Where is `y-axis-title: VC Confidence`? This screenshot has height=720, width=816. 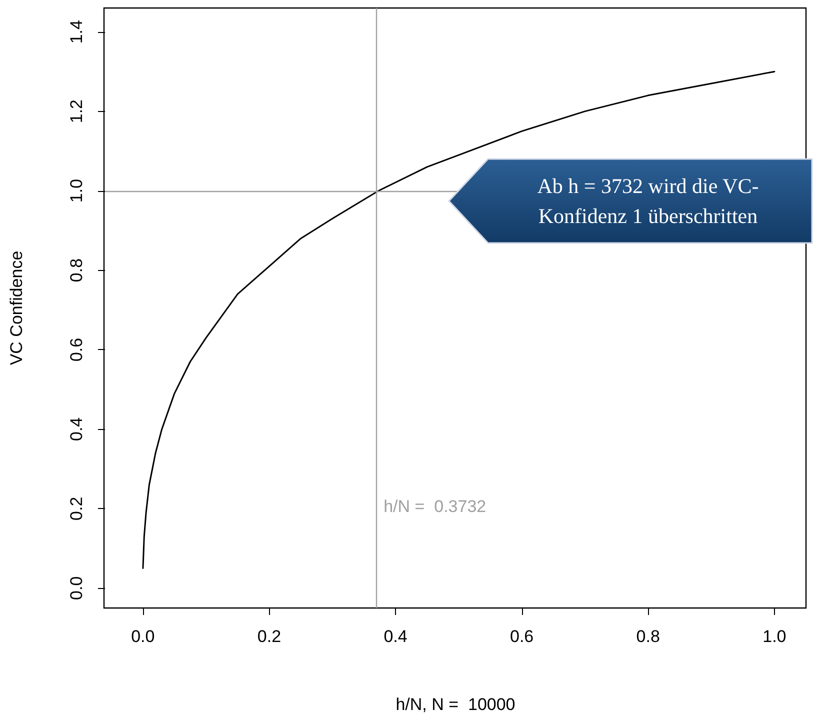 y-axis-title: VC Confidence is located at coordinates (16, 308).